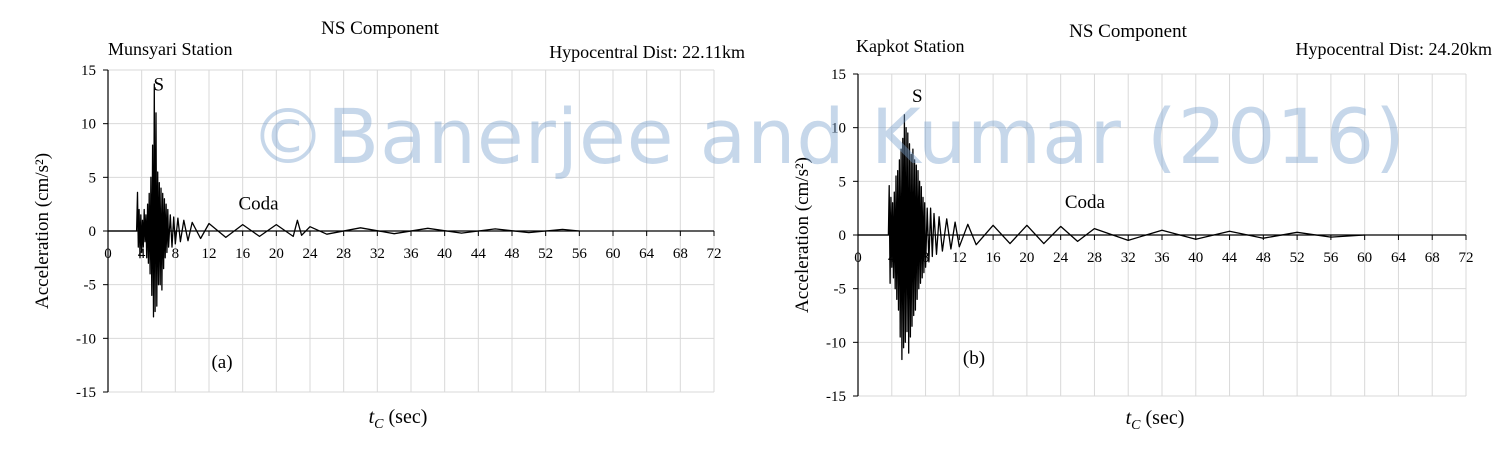  What do you see at coordinates (974, 358) in the screenshot?
I see `panel-label: (b)` at bounding box center [974, 358].